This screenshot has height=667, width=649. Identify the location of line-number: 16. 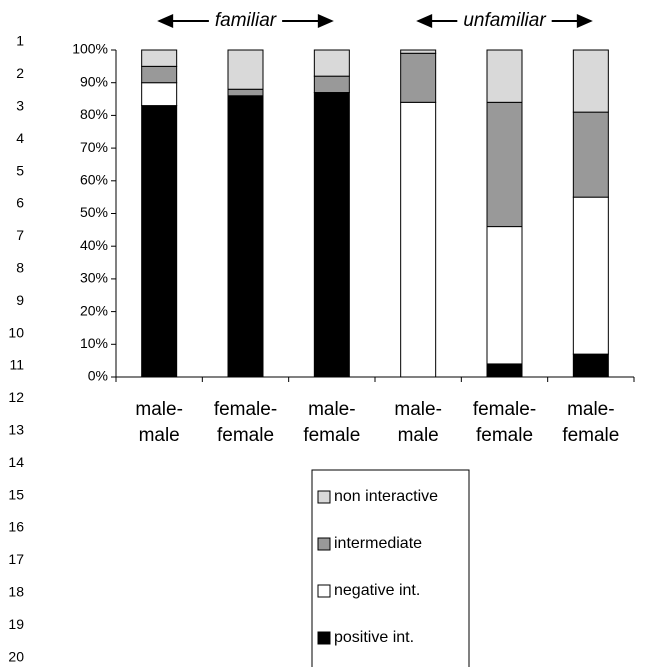
(16, 527).